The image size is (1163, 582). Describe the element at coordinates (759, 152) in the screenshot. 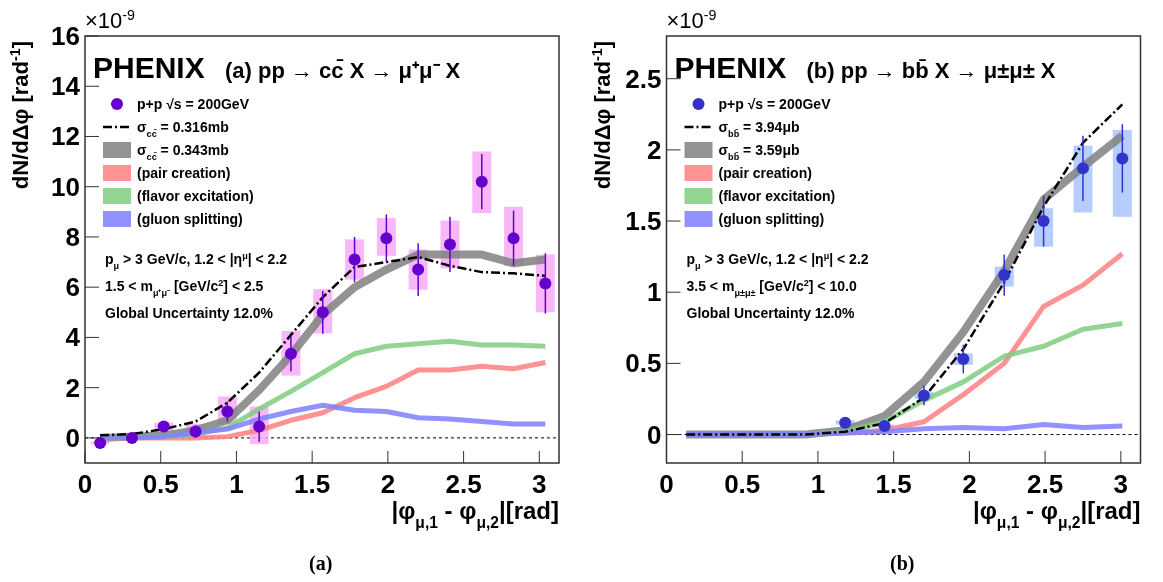

I see `legend-label: σ$_{bb̄}$ = 3.59μb` at that location.